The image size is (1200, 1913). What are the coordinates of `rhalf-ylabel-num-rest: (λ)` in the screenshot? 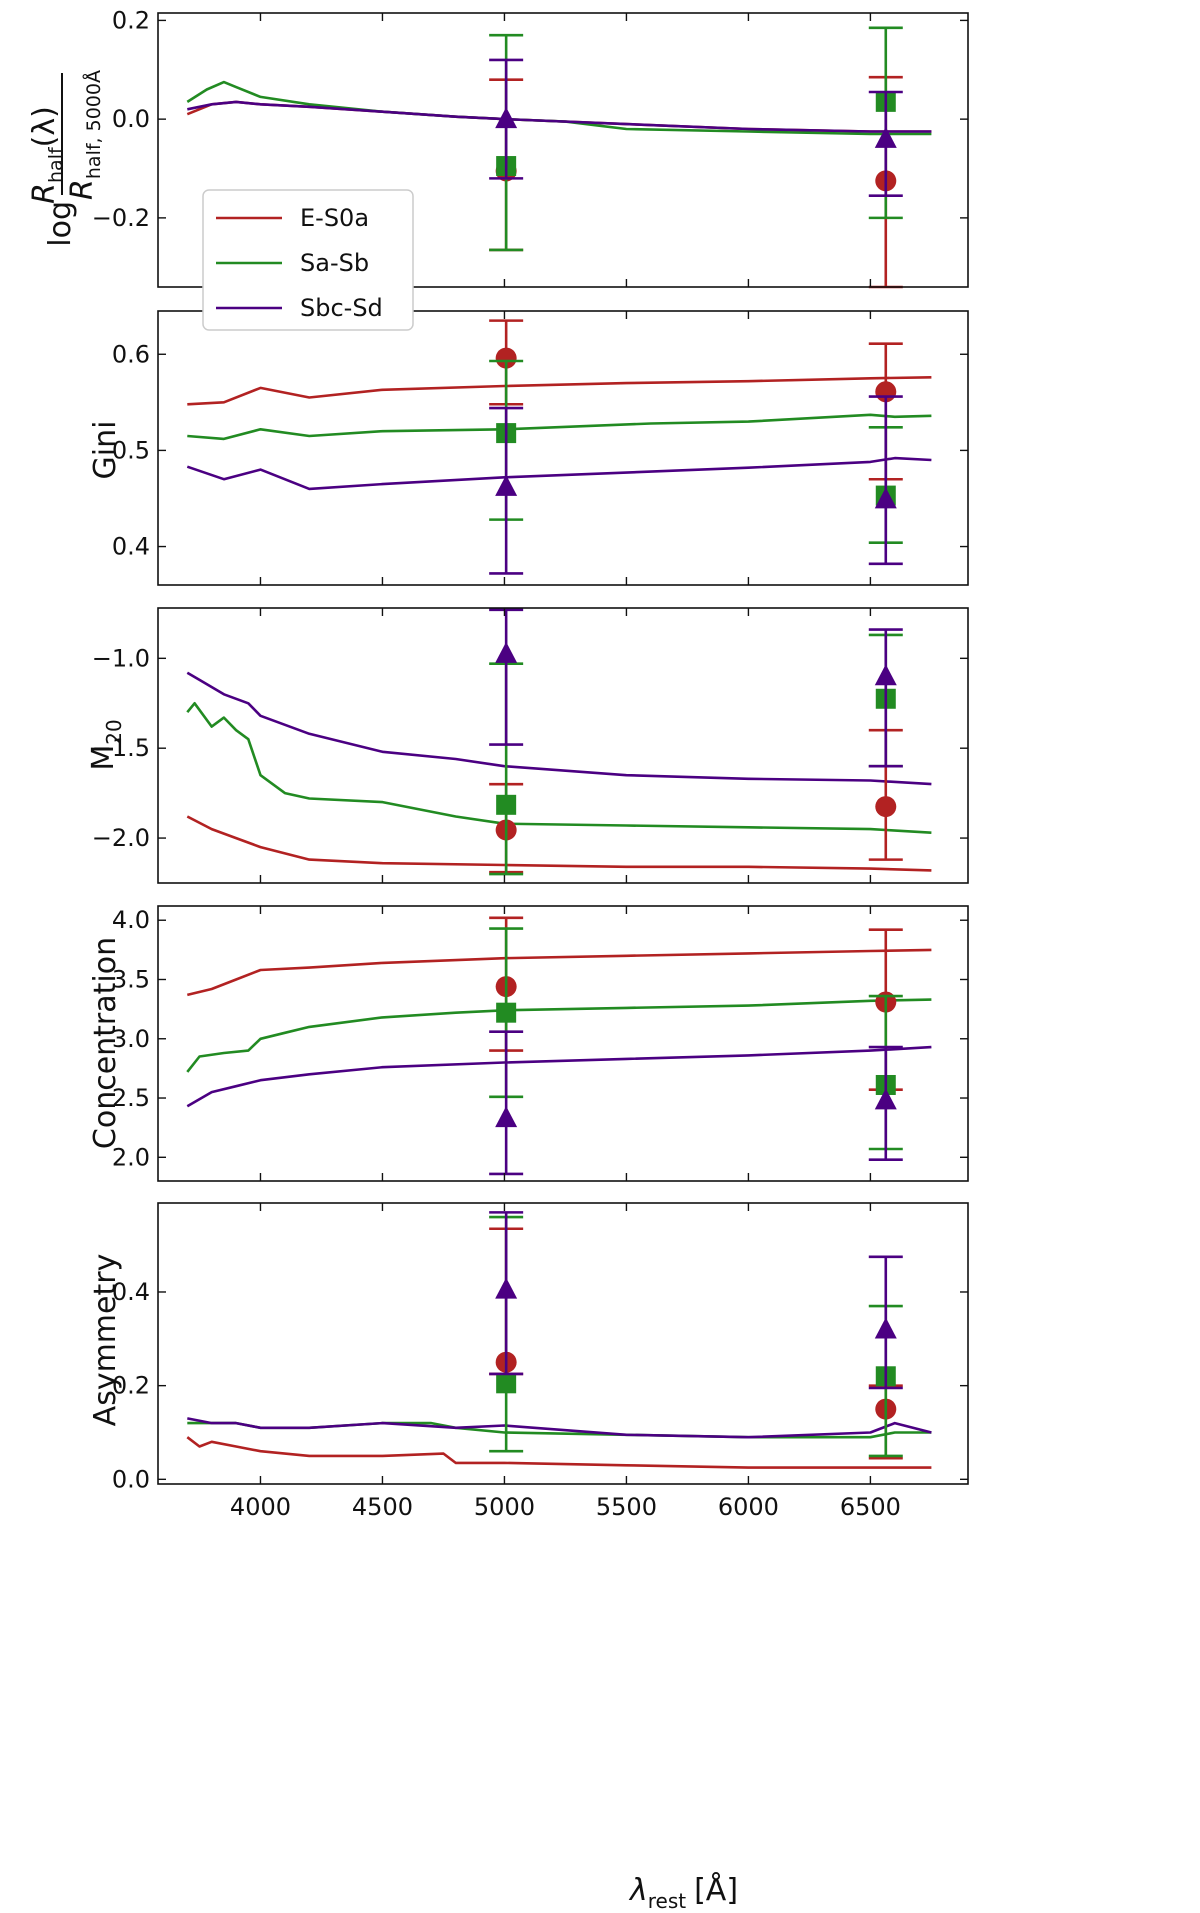 It's located at (44, 126).